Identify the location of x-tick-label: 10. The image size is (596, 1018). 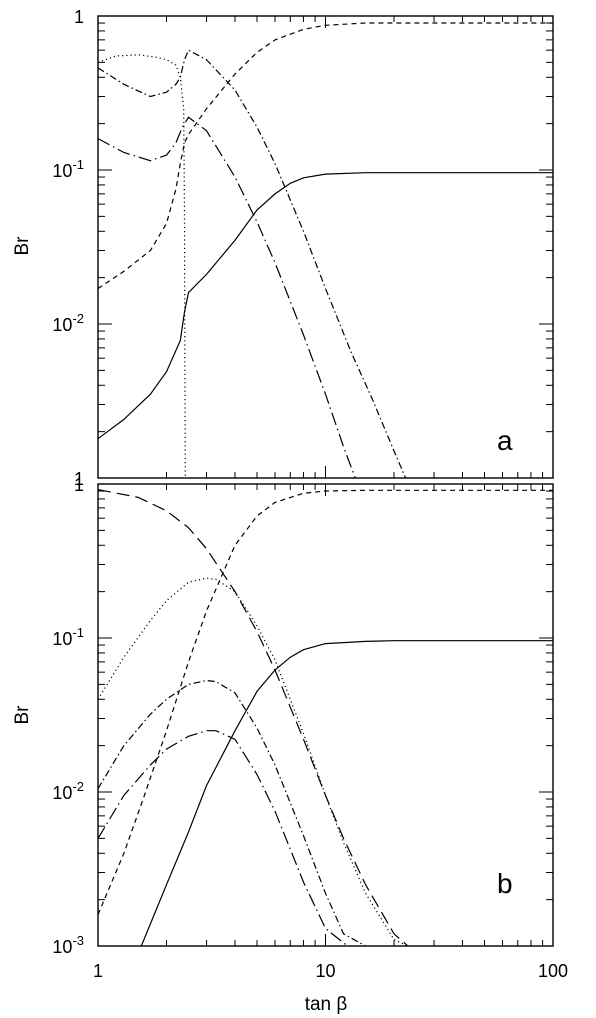
(325, 971).